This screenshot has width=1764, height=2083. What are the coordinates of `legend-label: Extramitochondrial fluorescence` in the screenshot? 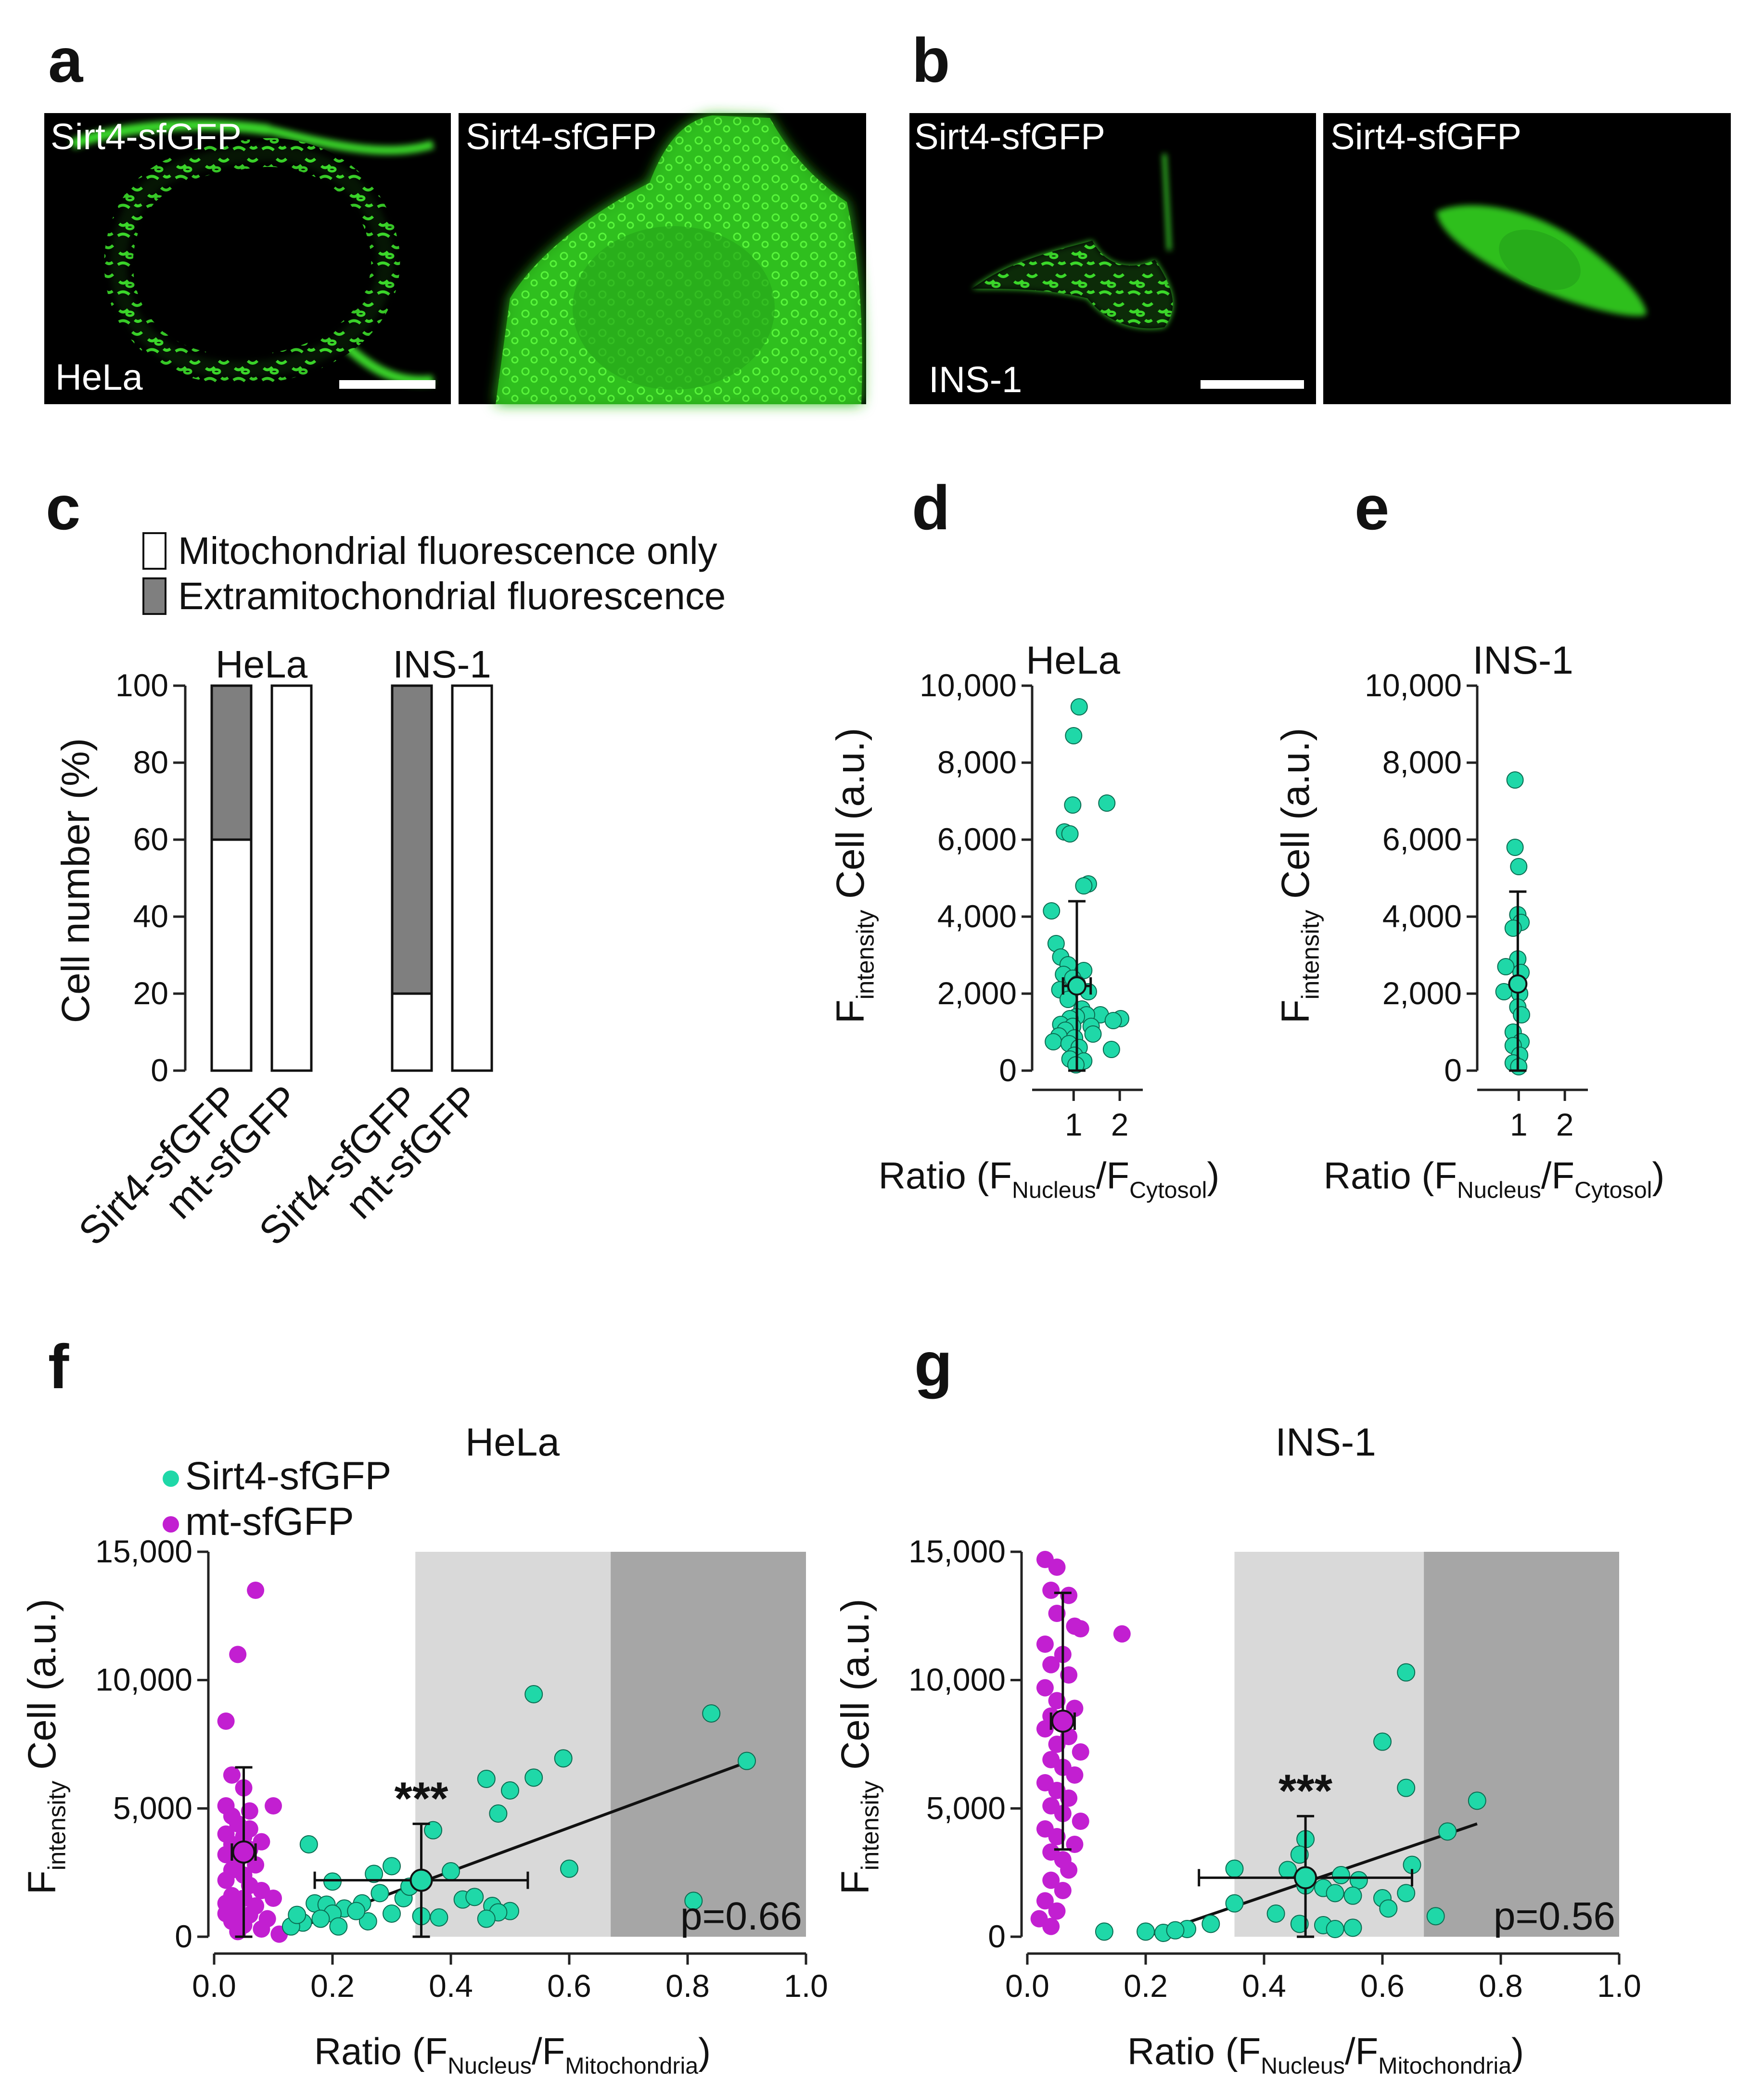 It's located at (452, 596).